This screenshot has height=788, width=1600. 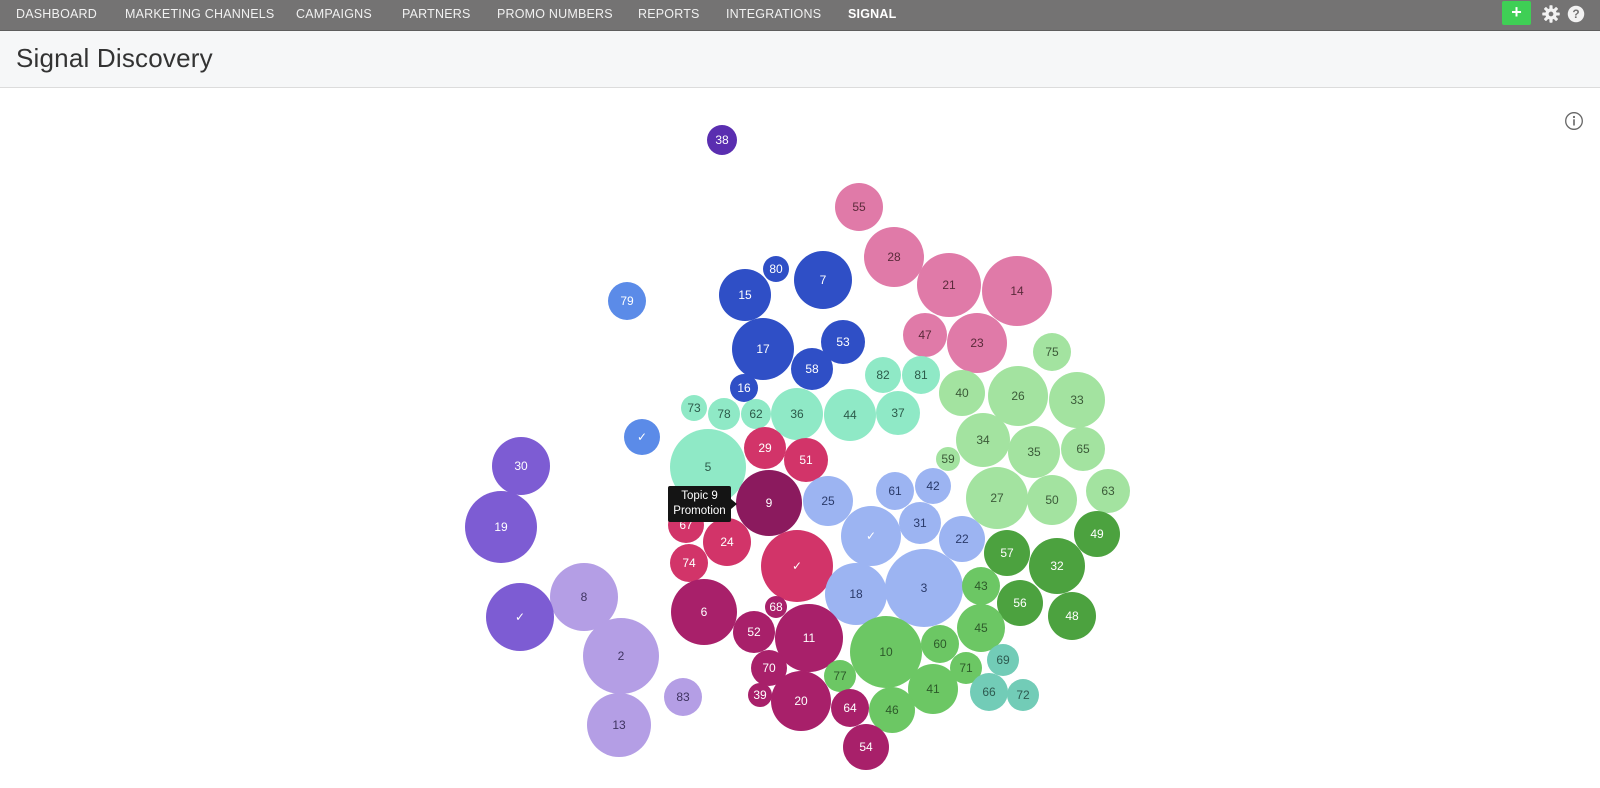 I want to click on topic-bubble: 75, so click(x=1052, y=352).